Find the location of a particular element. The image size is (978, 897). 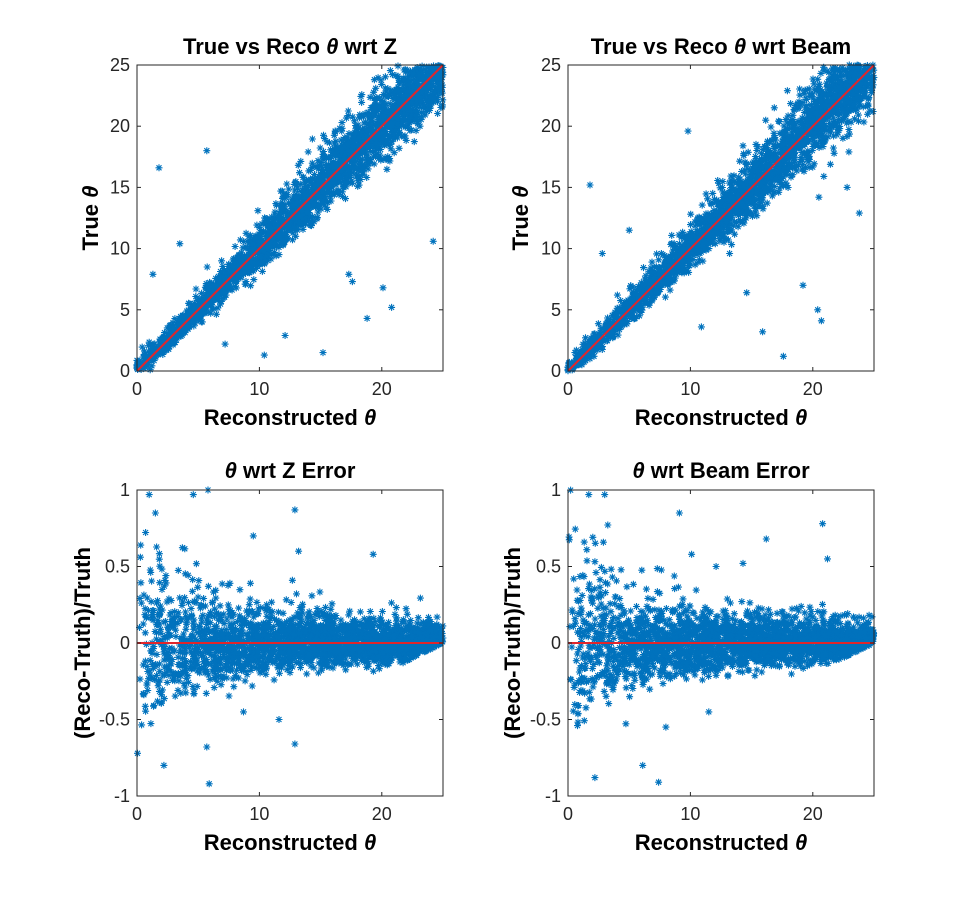

x-tick-label: 20 is located at coordinates (382, 389).